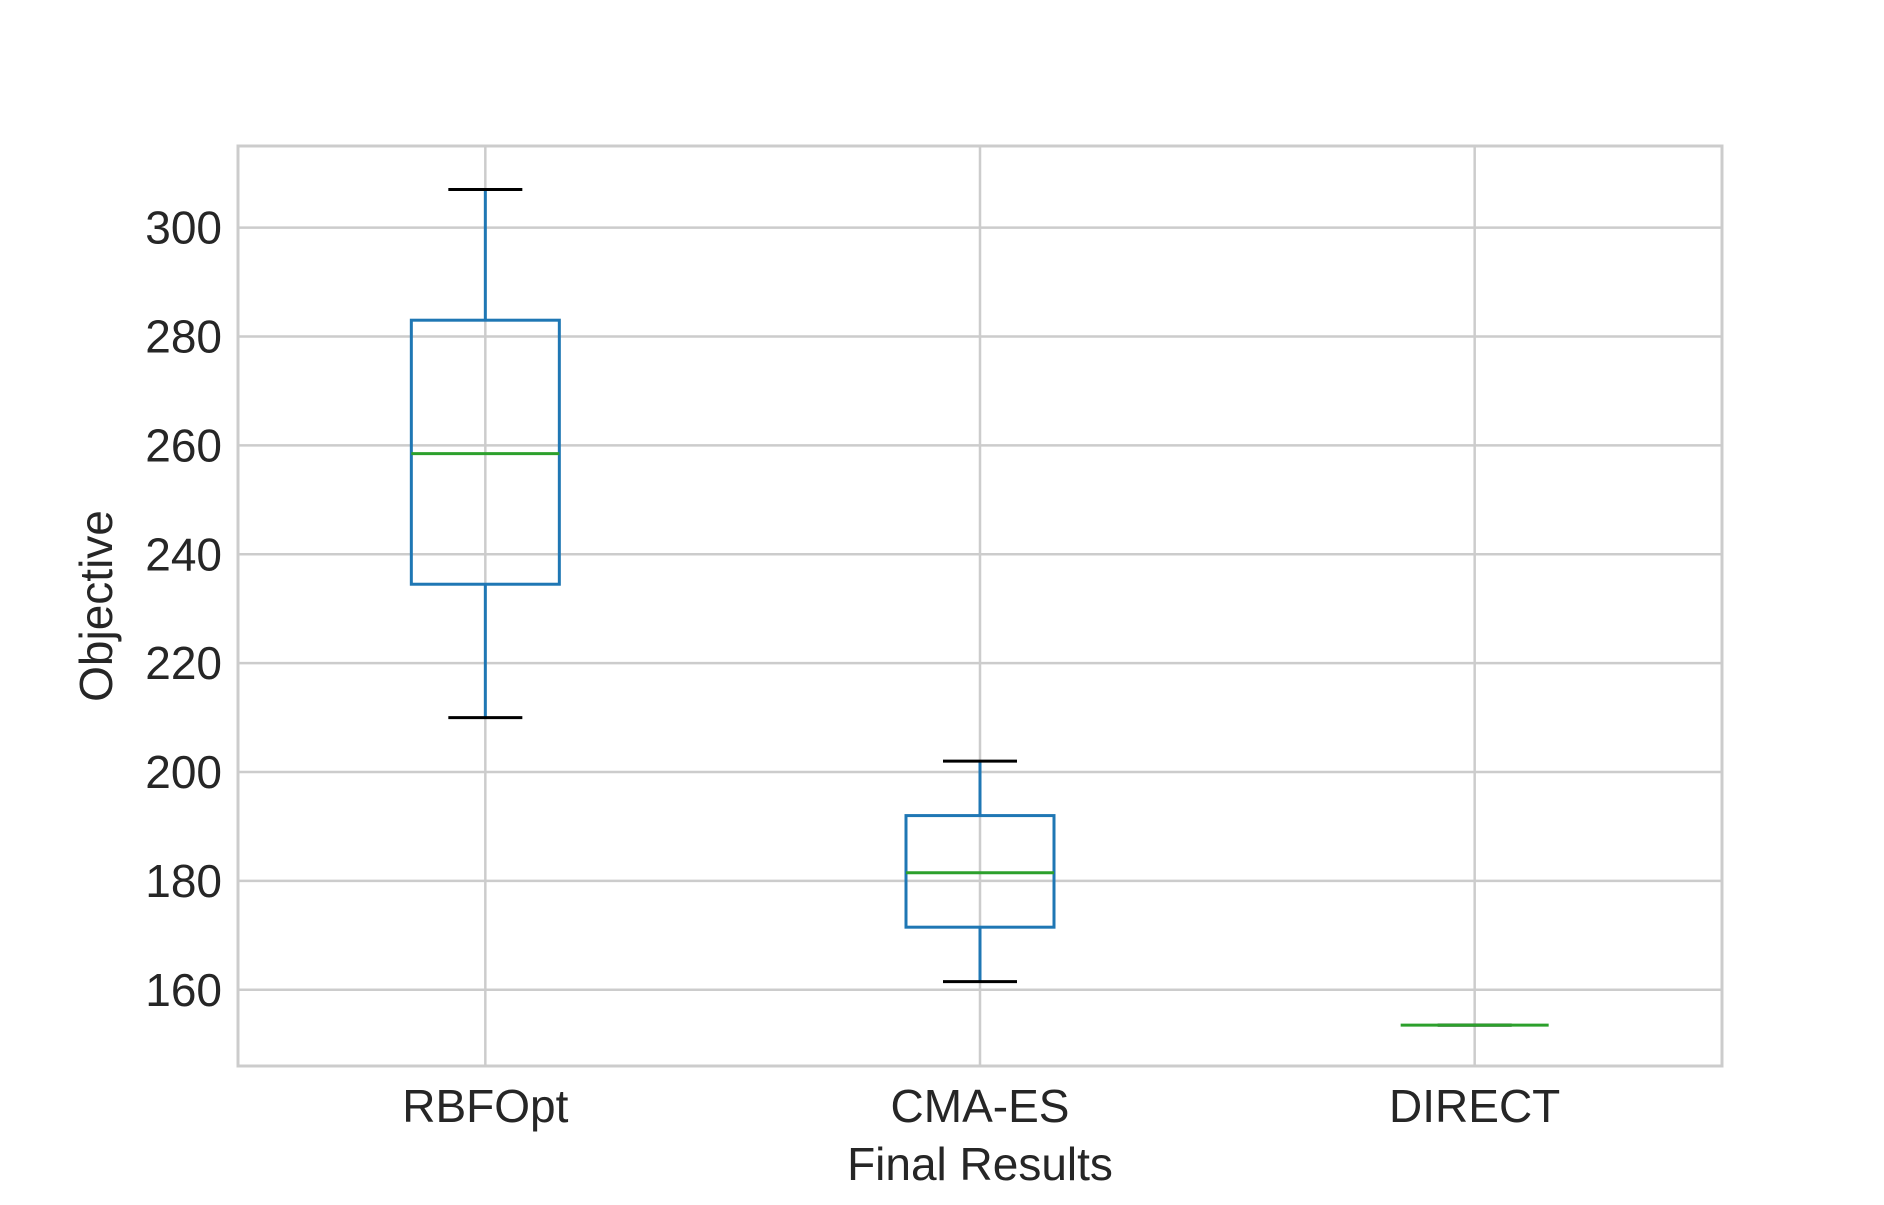 The height and width of the screenshot is (1205, 1884). Describe the element at coordinates (183, 990) in the screenshot. I see `y-tick-label: 160` at that location.